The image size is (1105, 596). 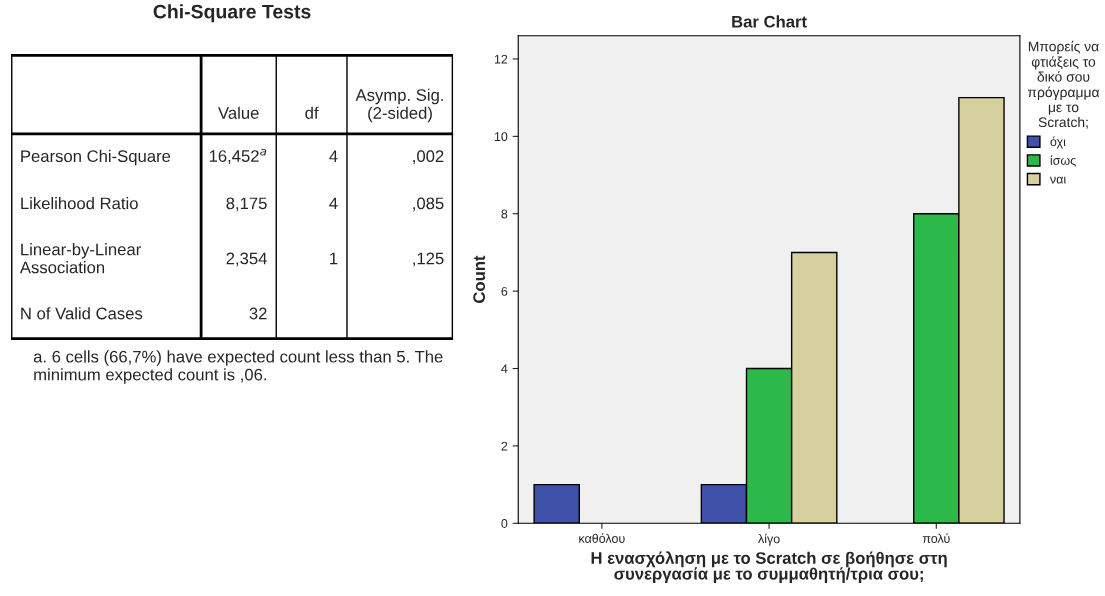 I want to click on text: 1, so click(x=334, y=258).